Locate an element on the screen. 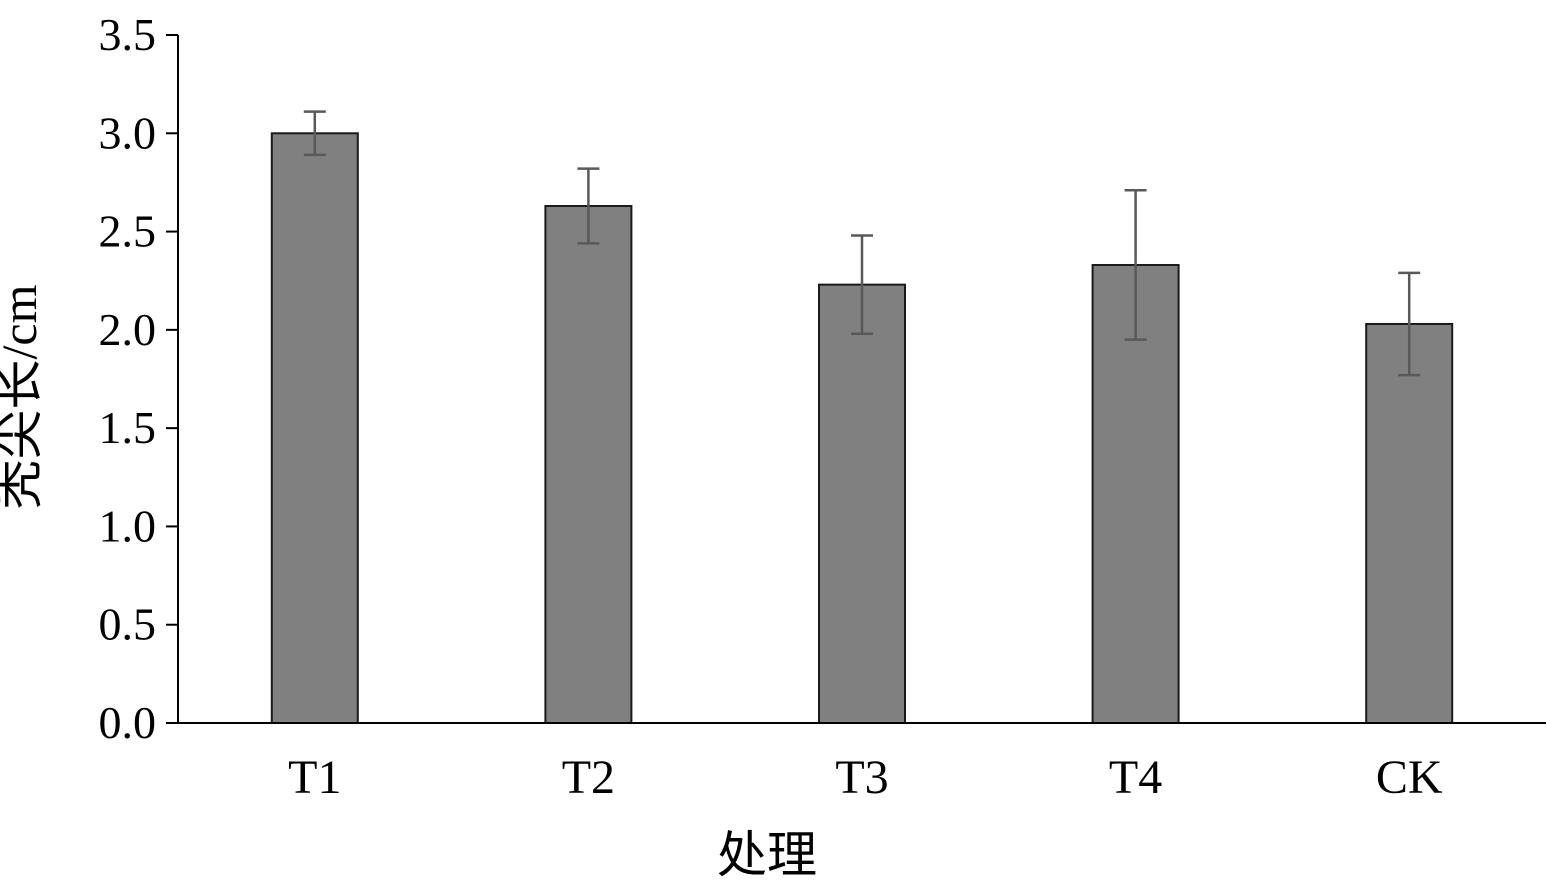 This screenshot has height=884, width=1546. x-axis-title: 处理 is located at coordinates (767, 855).